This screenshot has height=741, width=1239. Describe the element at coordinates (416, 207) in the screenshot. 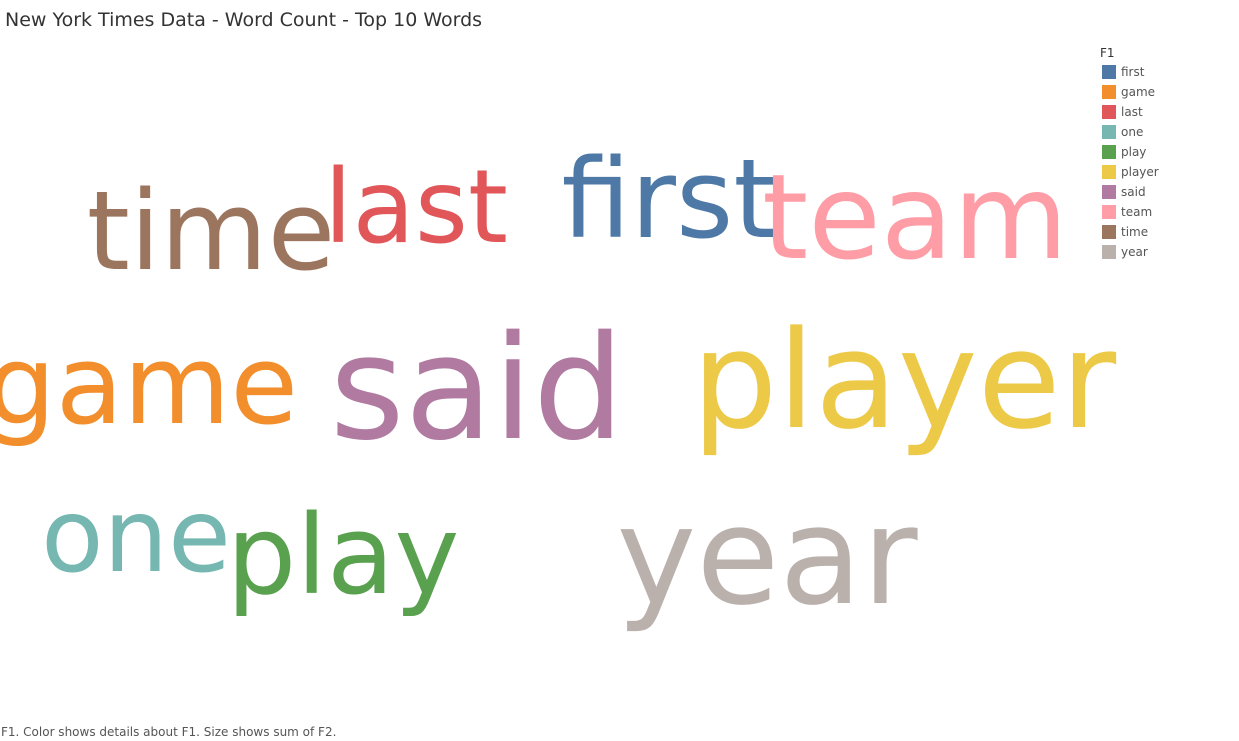

I see `word-last: last` at that location.